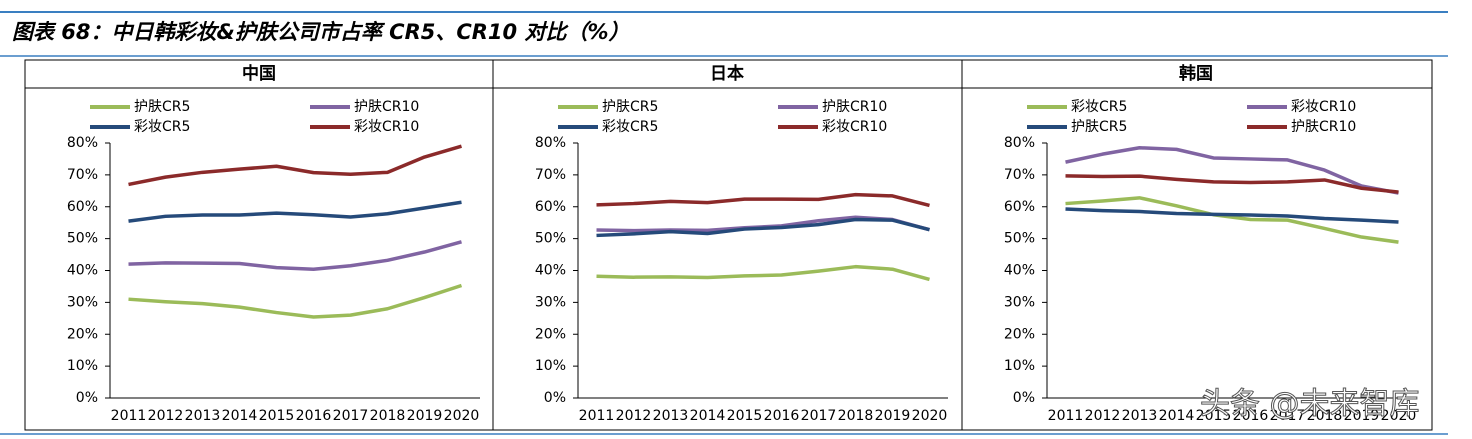 The height and width of the screenshot is (439, 1472). What do you see at coordinates (259, 73) in the screenshot?
I see `panel-title: 中国` at bounding box center [259, 73].